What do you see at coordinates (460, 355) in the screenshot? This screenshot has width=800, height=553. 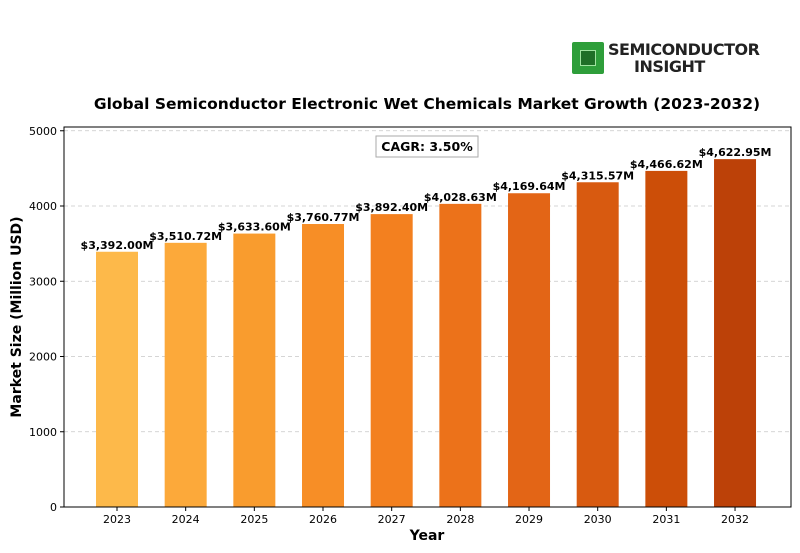 I see `bar-2028` at bounding box center [460, 355].